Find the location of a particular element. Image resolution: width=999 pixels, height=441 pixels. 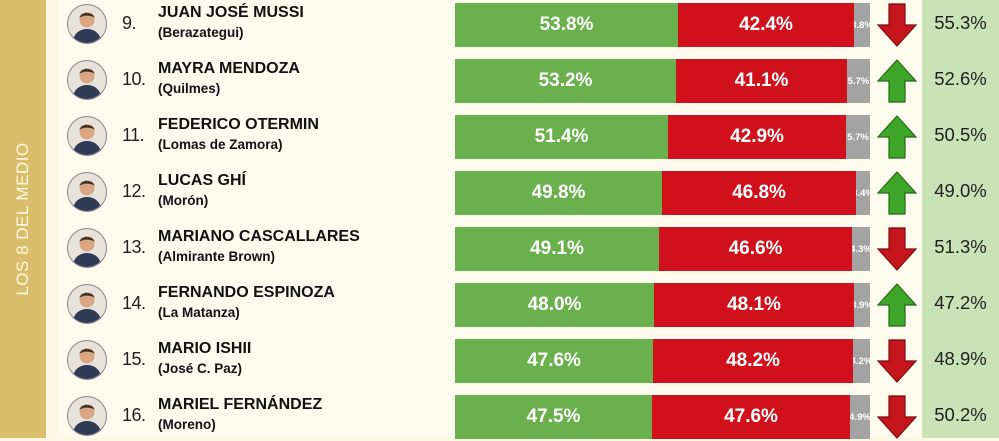

data-label: 46.6% is located at coordinates (755, 248).